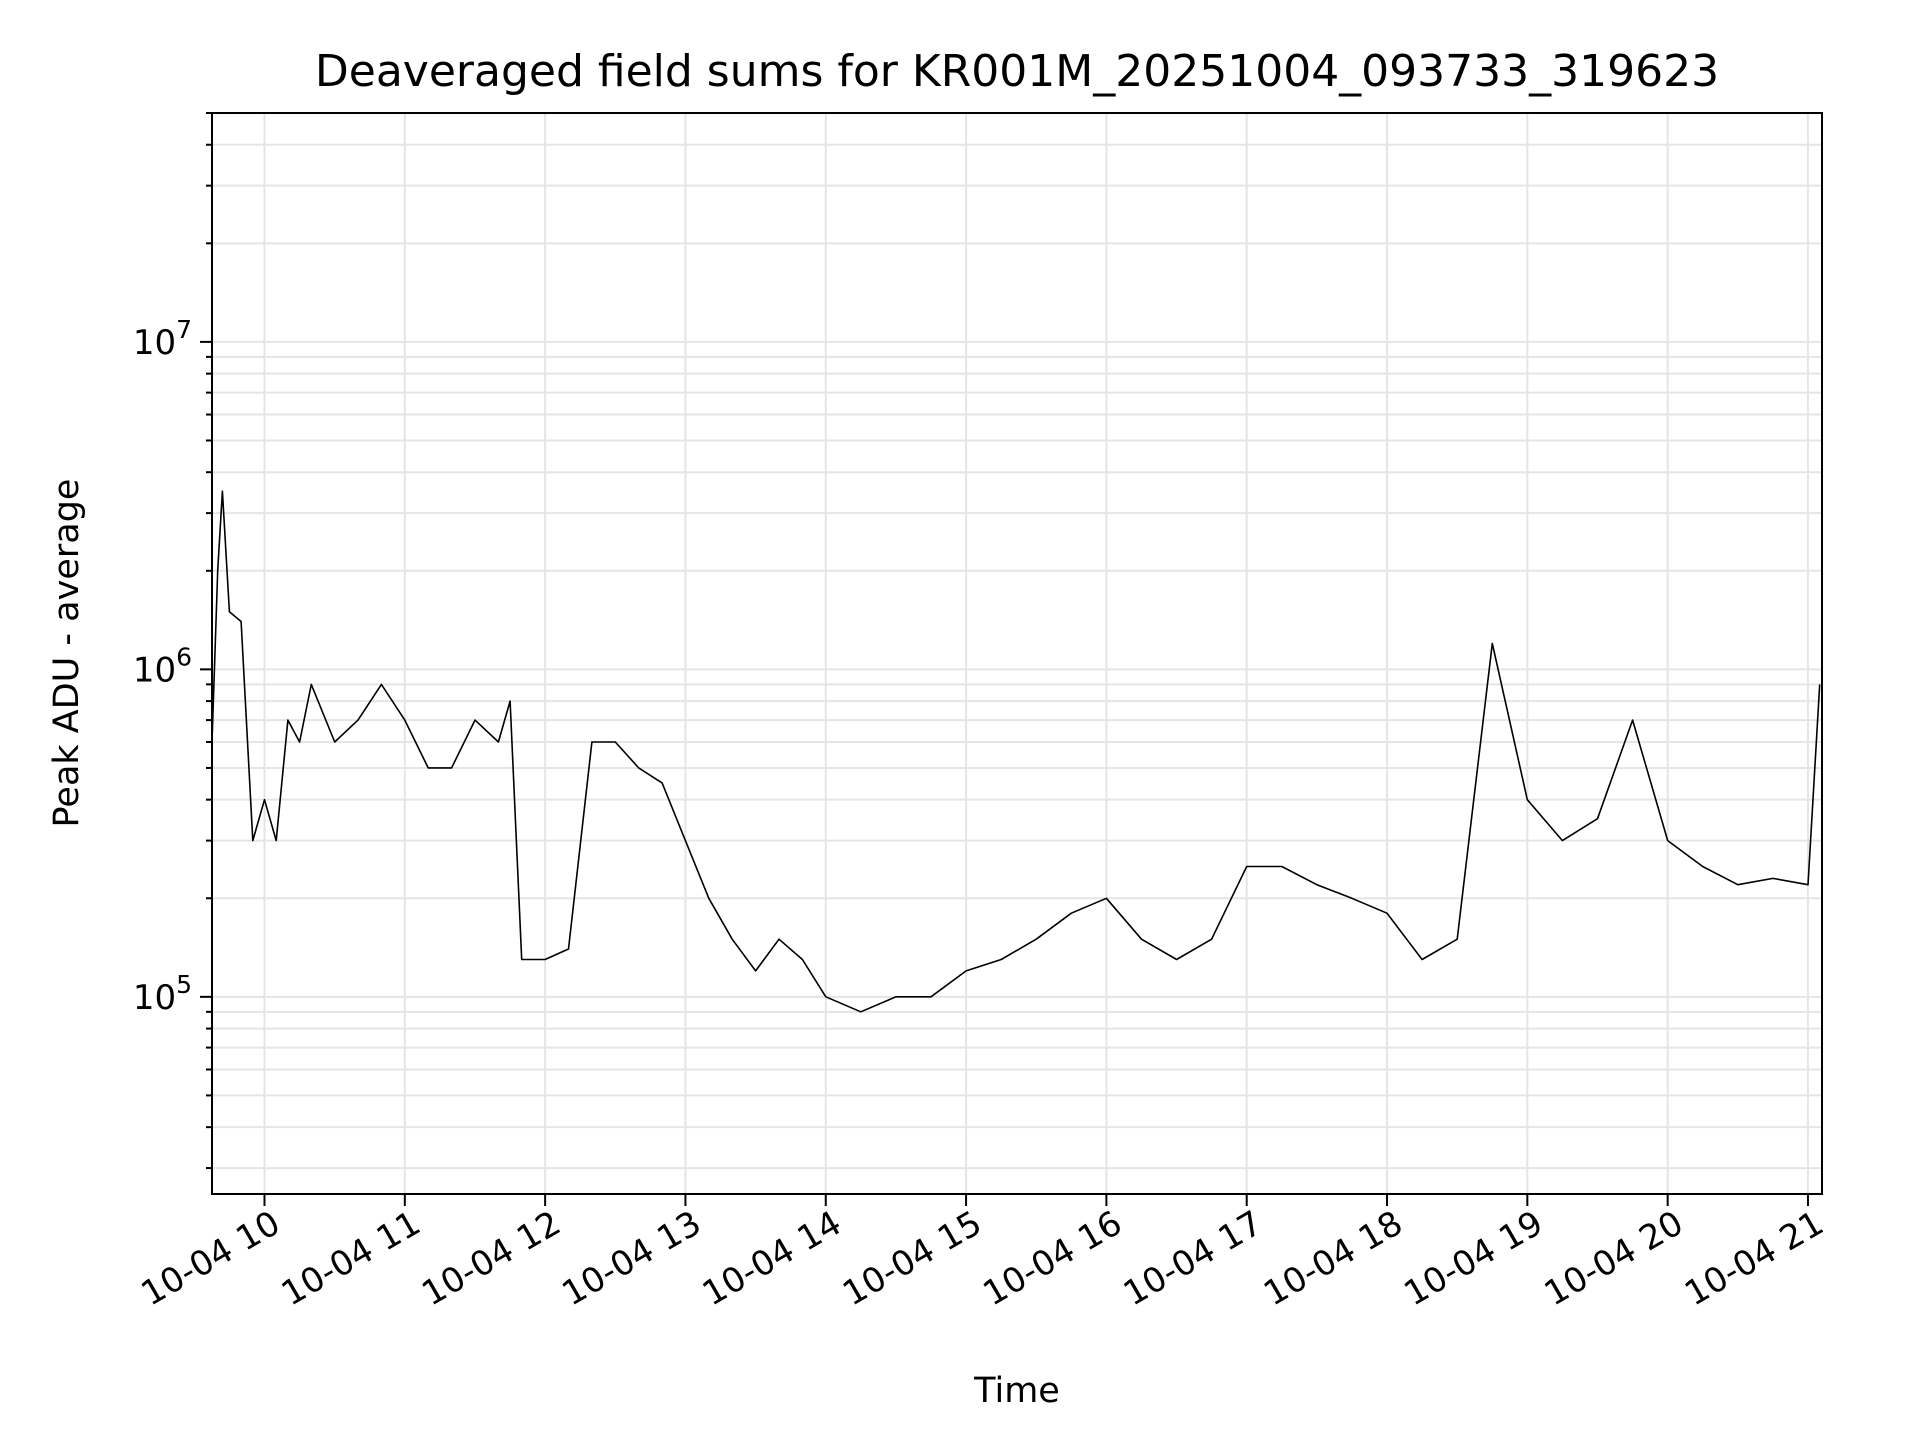 This screenshot has height=1440, width=1920. What do you see at coordinates (351, 1258) in the screenshot?
I see `x-tick-label: 10-04 11` at bounding box center [351, 1258].